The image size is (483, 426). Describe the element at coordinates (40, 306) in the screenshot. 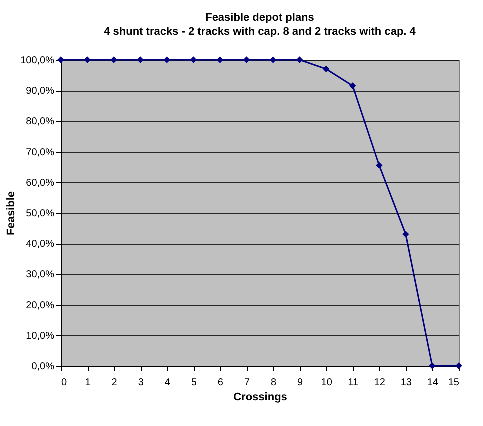

I see `y-tick-label: 20,0%` at that location.